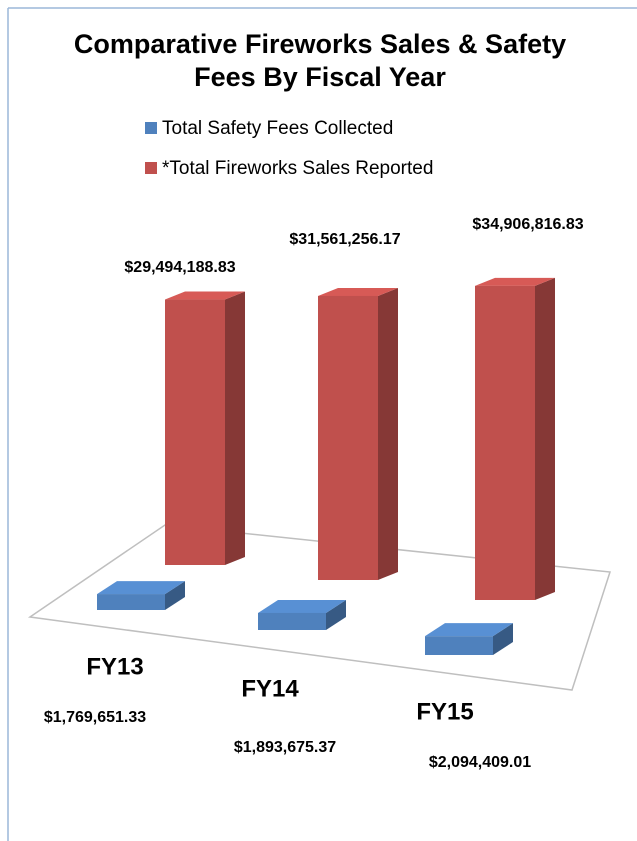  What do you see at coordinates (277, 128) in the screenshot?
I see `legend-label: Total Safety Fees Collected` at bounding box center [277, 128].